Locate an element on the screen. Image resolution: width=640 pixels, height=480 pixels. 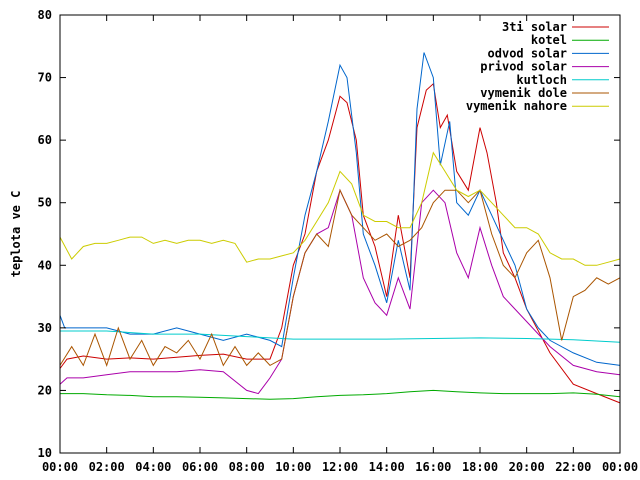
y-tick-label: 10 is located at coordinates (45, 453).